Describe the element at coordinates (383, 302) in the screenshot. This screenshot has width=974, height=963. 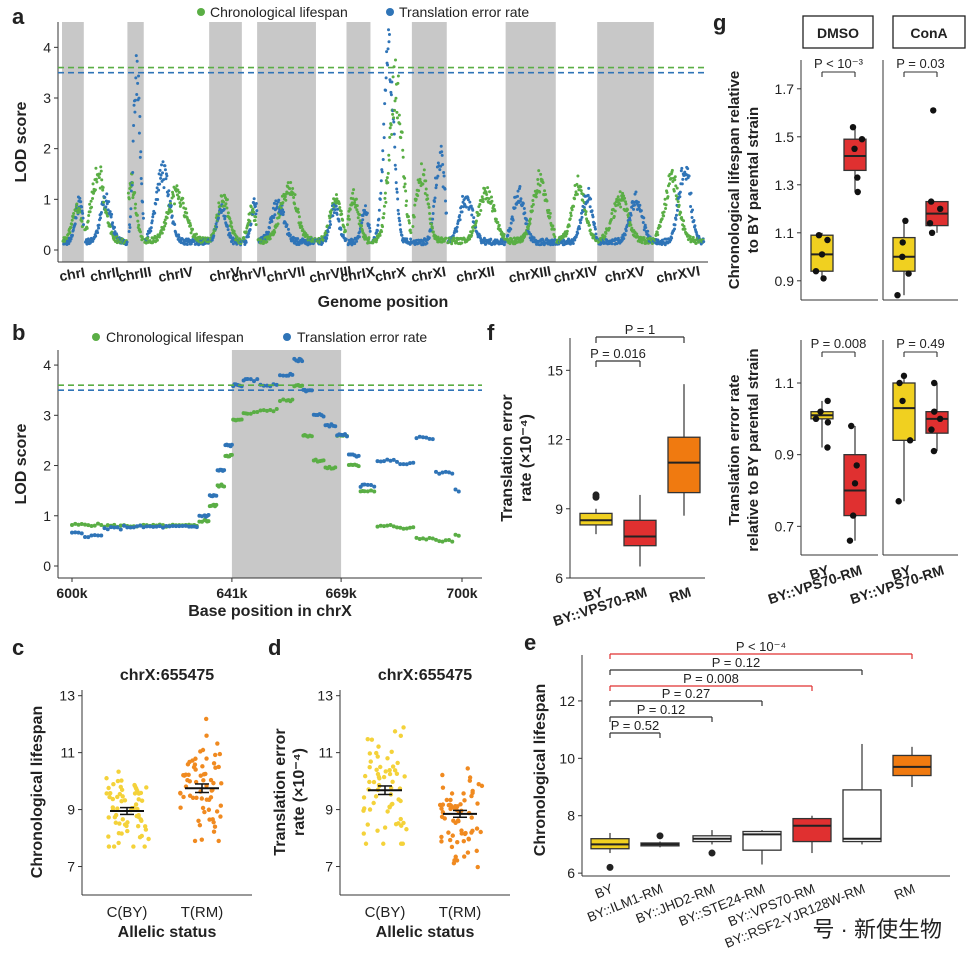
I see `x-axis-title: Genome position` at that location.